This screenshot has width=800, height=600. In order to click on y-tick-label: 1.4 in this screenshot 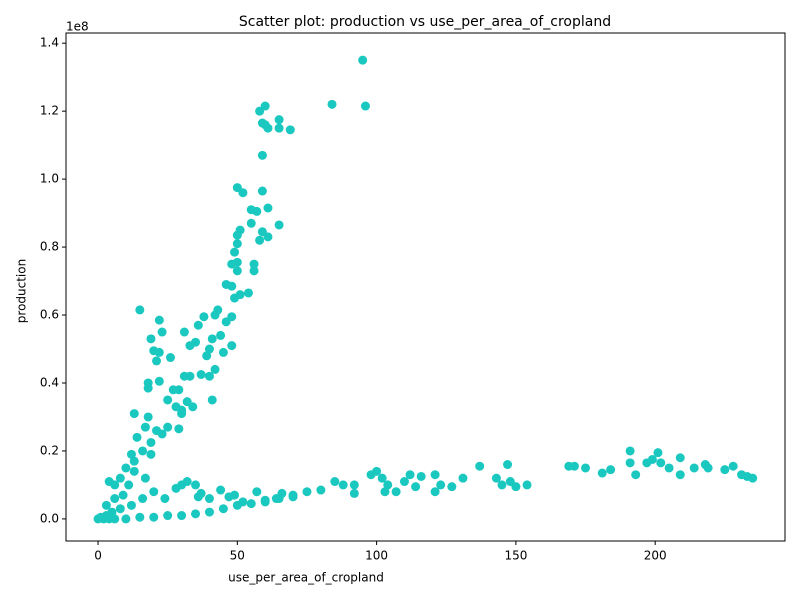, I will do `click(49, 43)`.